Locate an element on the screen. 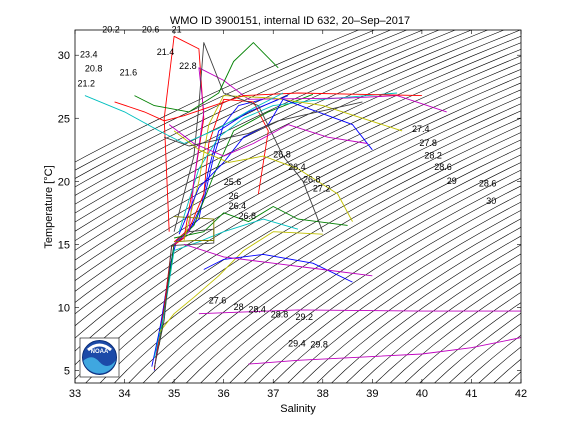 This screenshot has width=576, height=432. noaa-logo-icon: NOAA is located at coordinates (99, 357).